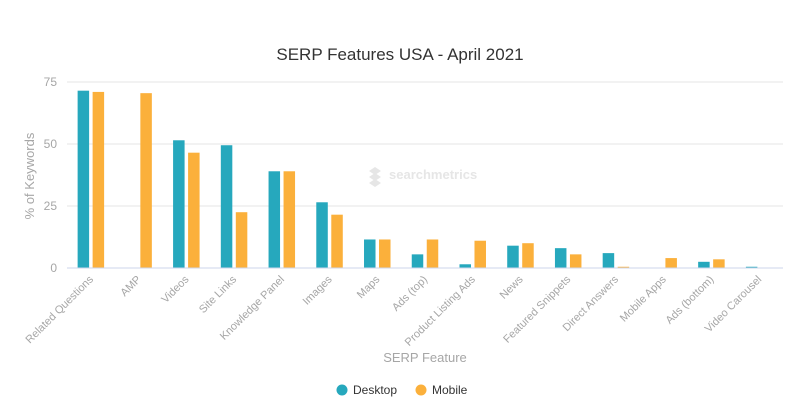 This screenshot has width=800, height=402. What do you see at coordinates (51, 206) in the screenshot?
I see `y-tick-label: 25` at bounding box center [51, 206].